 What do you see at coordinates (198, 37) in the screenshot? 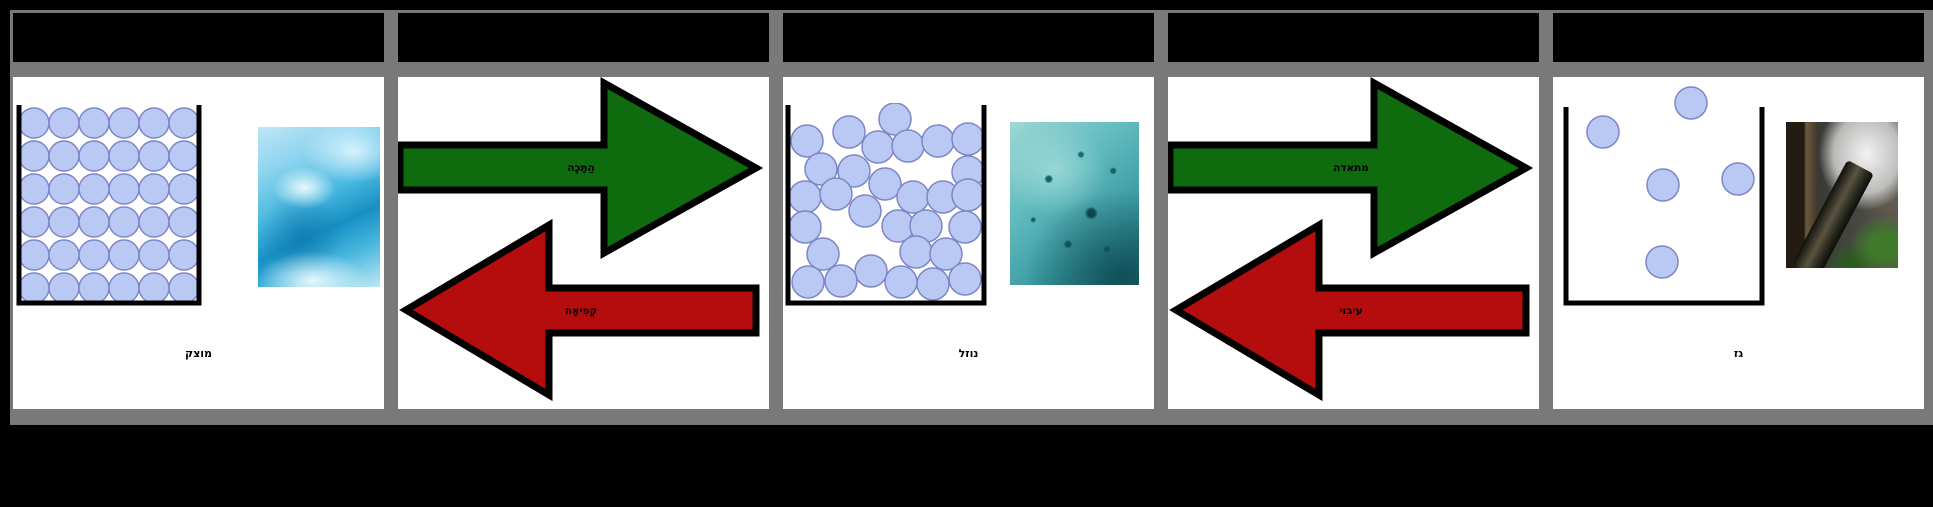
I see `panel-header-solid` at bounding box center [198, 37].